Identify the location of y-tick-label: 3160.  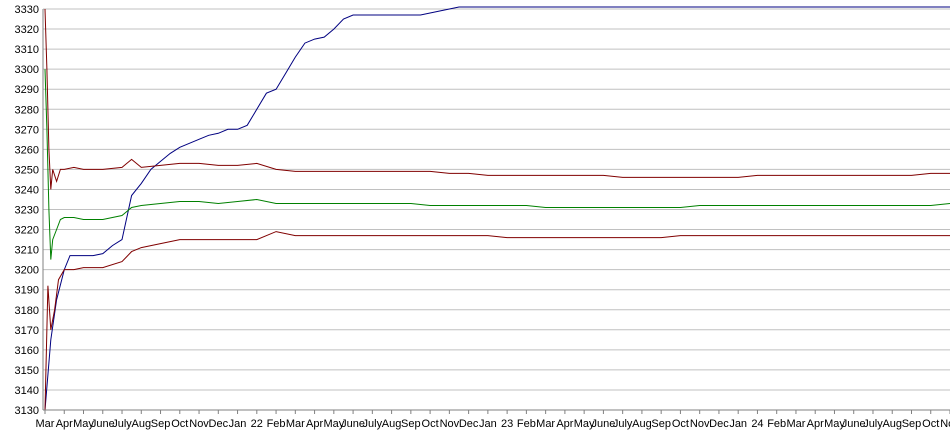
(27, 351).